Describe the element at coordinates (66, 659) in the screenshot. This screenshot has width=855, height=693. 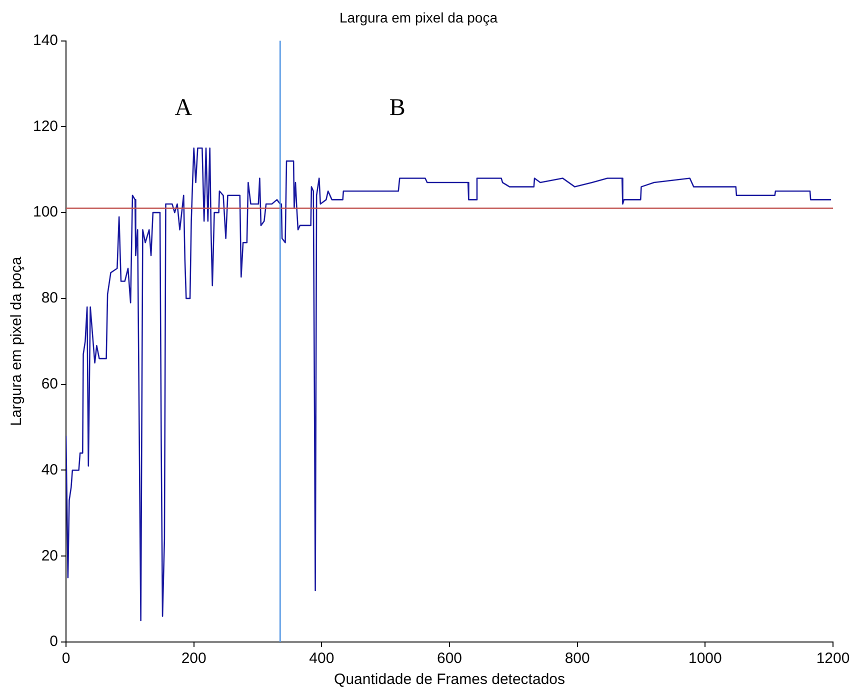
I see `x-tick-label: 0` at that location.